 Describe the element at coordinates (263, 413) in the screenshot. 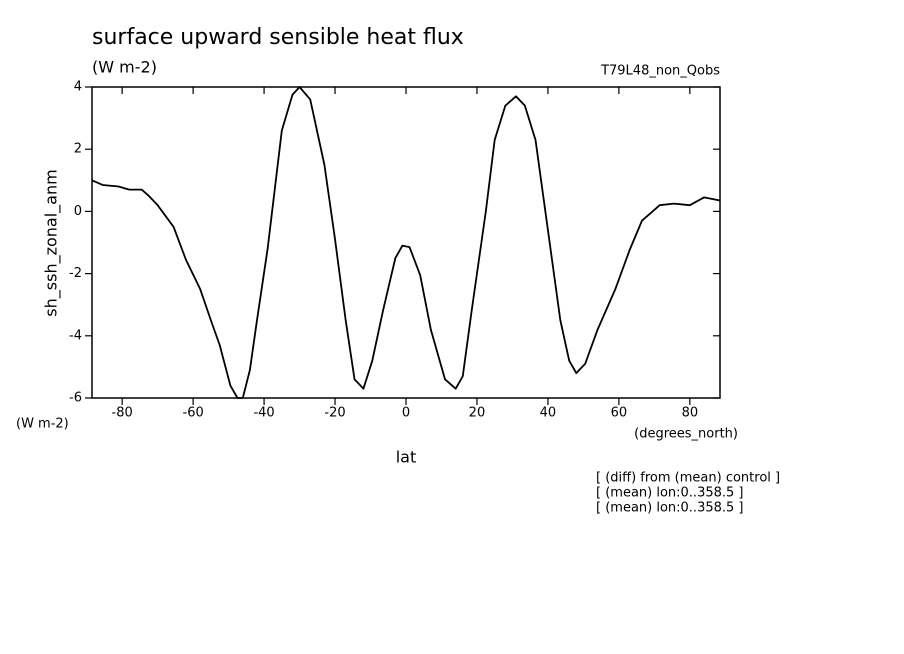

I see `x-tick-label: -40` at that location.